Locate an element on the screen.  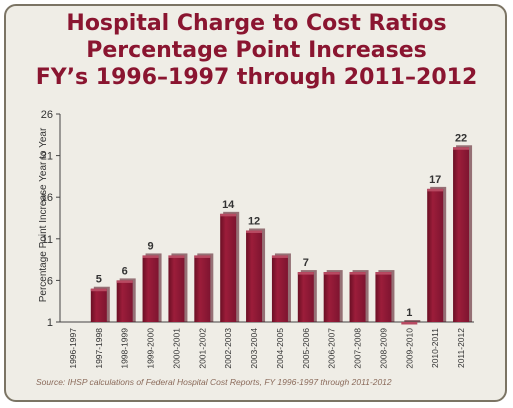
bar-2008-2009 is located at coordinates (385, 296).